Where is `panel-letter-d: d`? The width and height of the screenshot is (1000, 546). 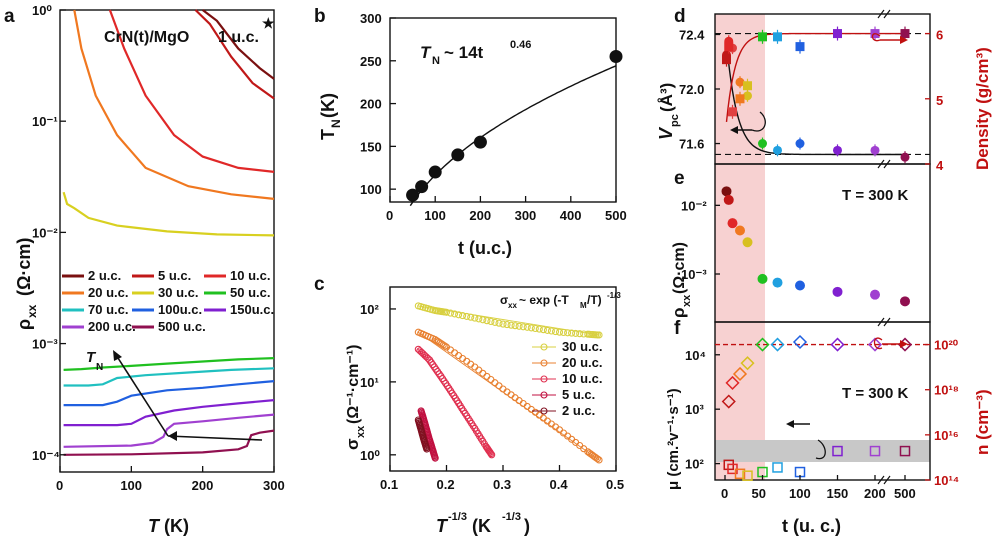 panel-letter-d: d is located at coordinates (680, 16).